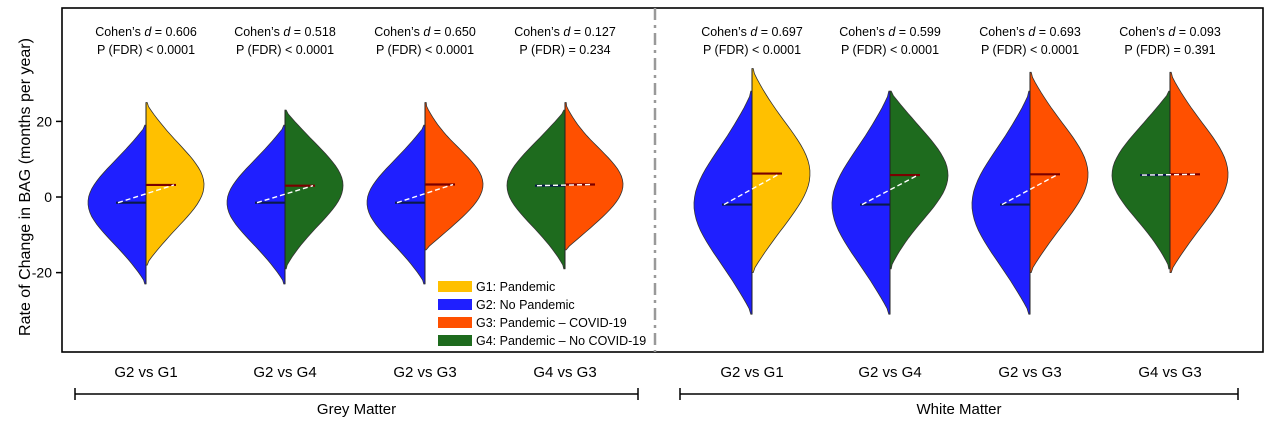 The image size is (1280, 423). Describe the element at coordinates (425, 32) in the screenshot. I see `cohens-d-label: Cohen’s d = 0.650` at that location.